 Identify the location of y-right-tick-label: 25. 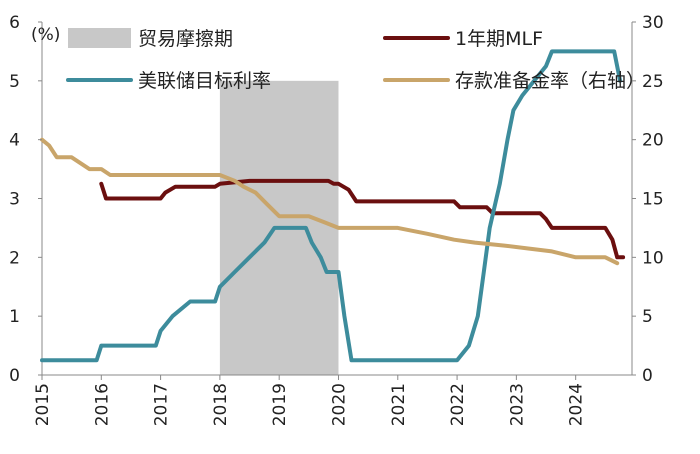
(653, 82).